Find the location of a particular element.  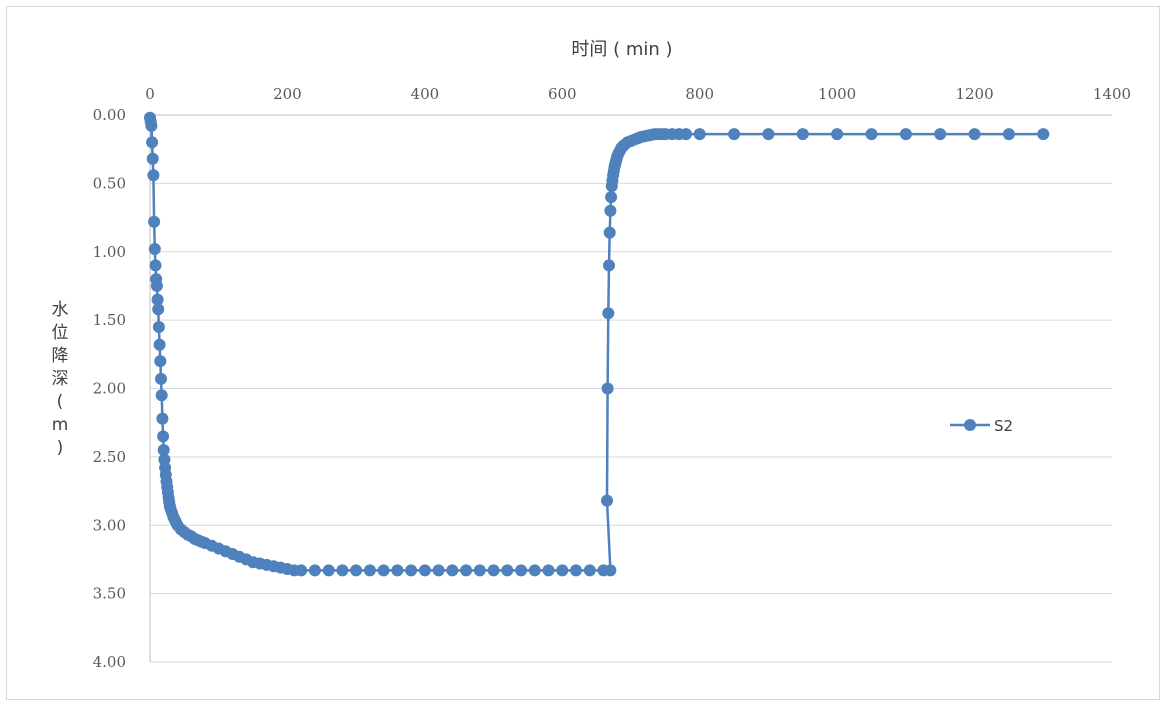

y-axis-title-char: 水 is located at coordinates (60, 310).